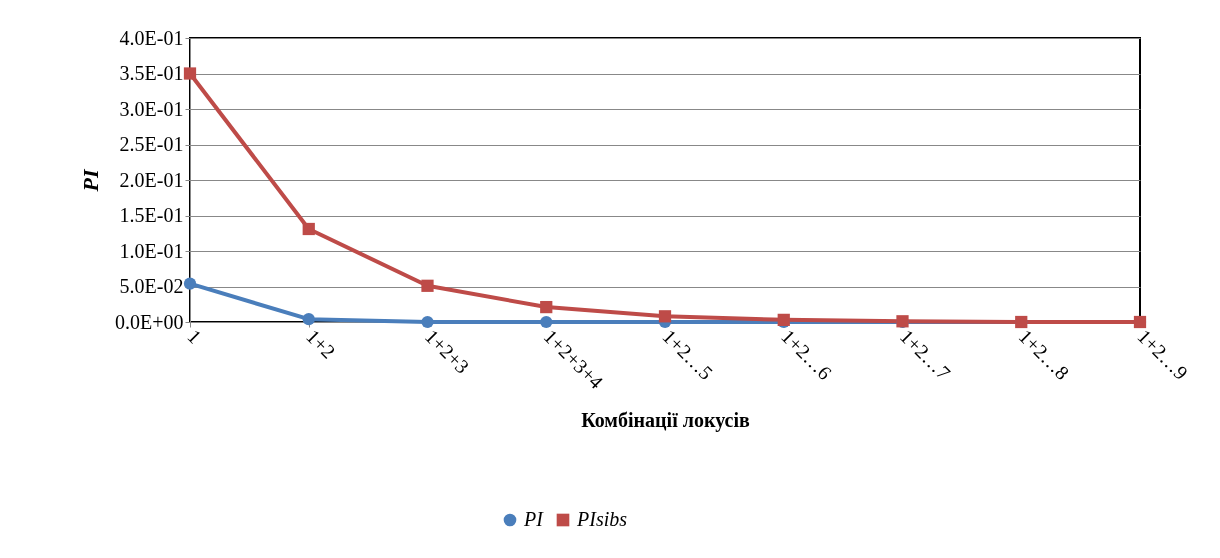 The image size is (1220, 558). Describe the element at coordinates (90, 180) in the screenshot. I see `y-axis-title: PI` at that location.